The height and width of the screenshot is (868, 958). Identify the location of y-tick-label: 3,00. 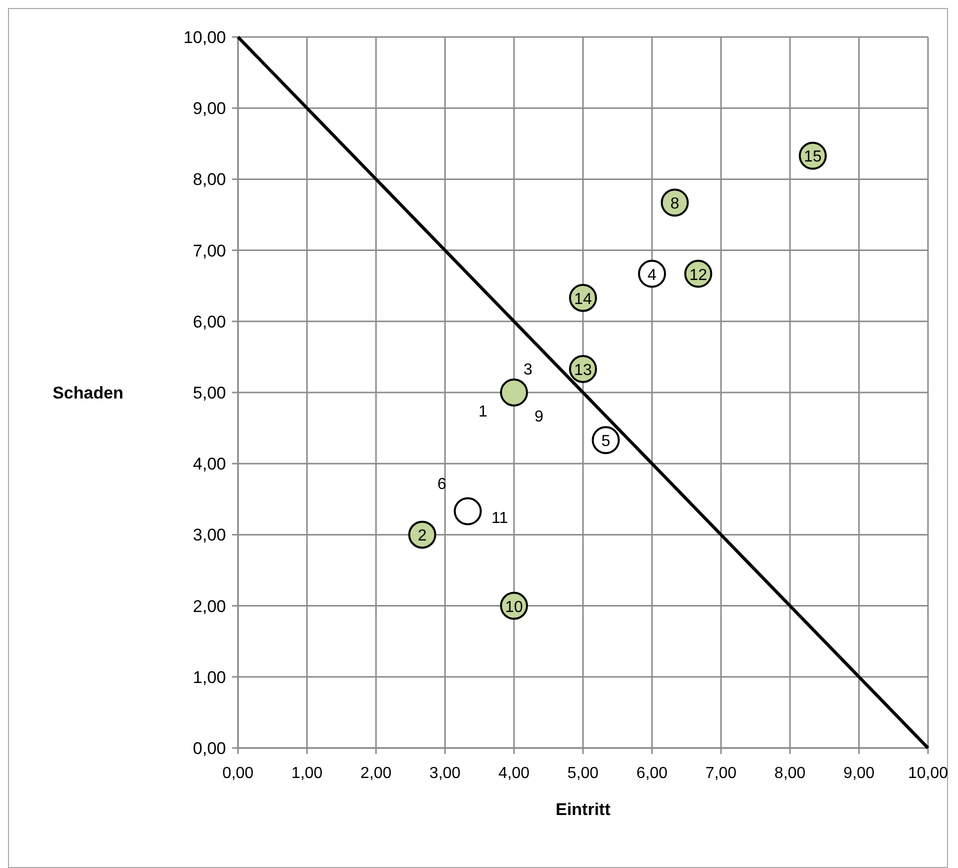
(209, 535).